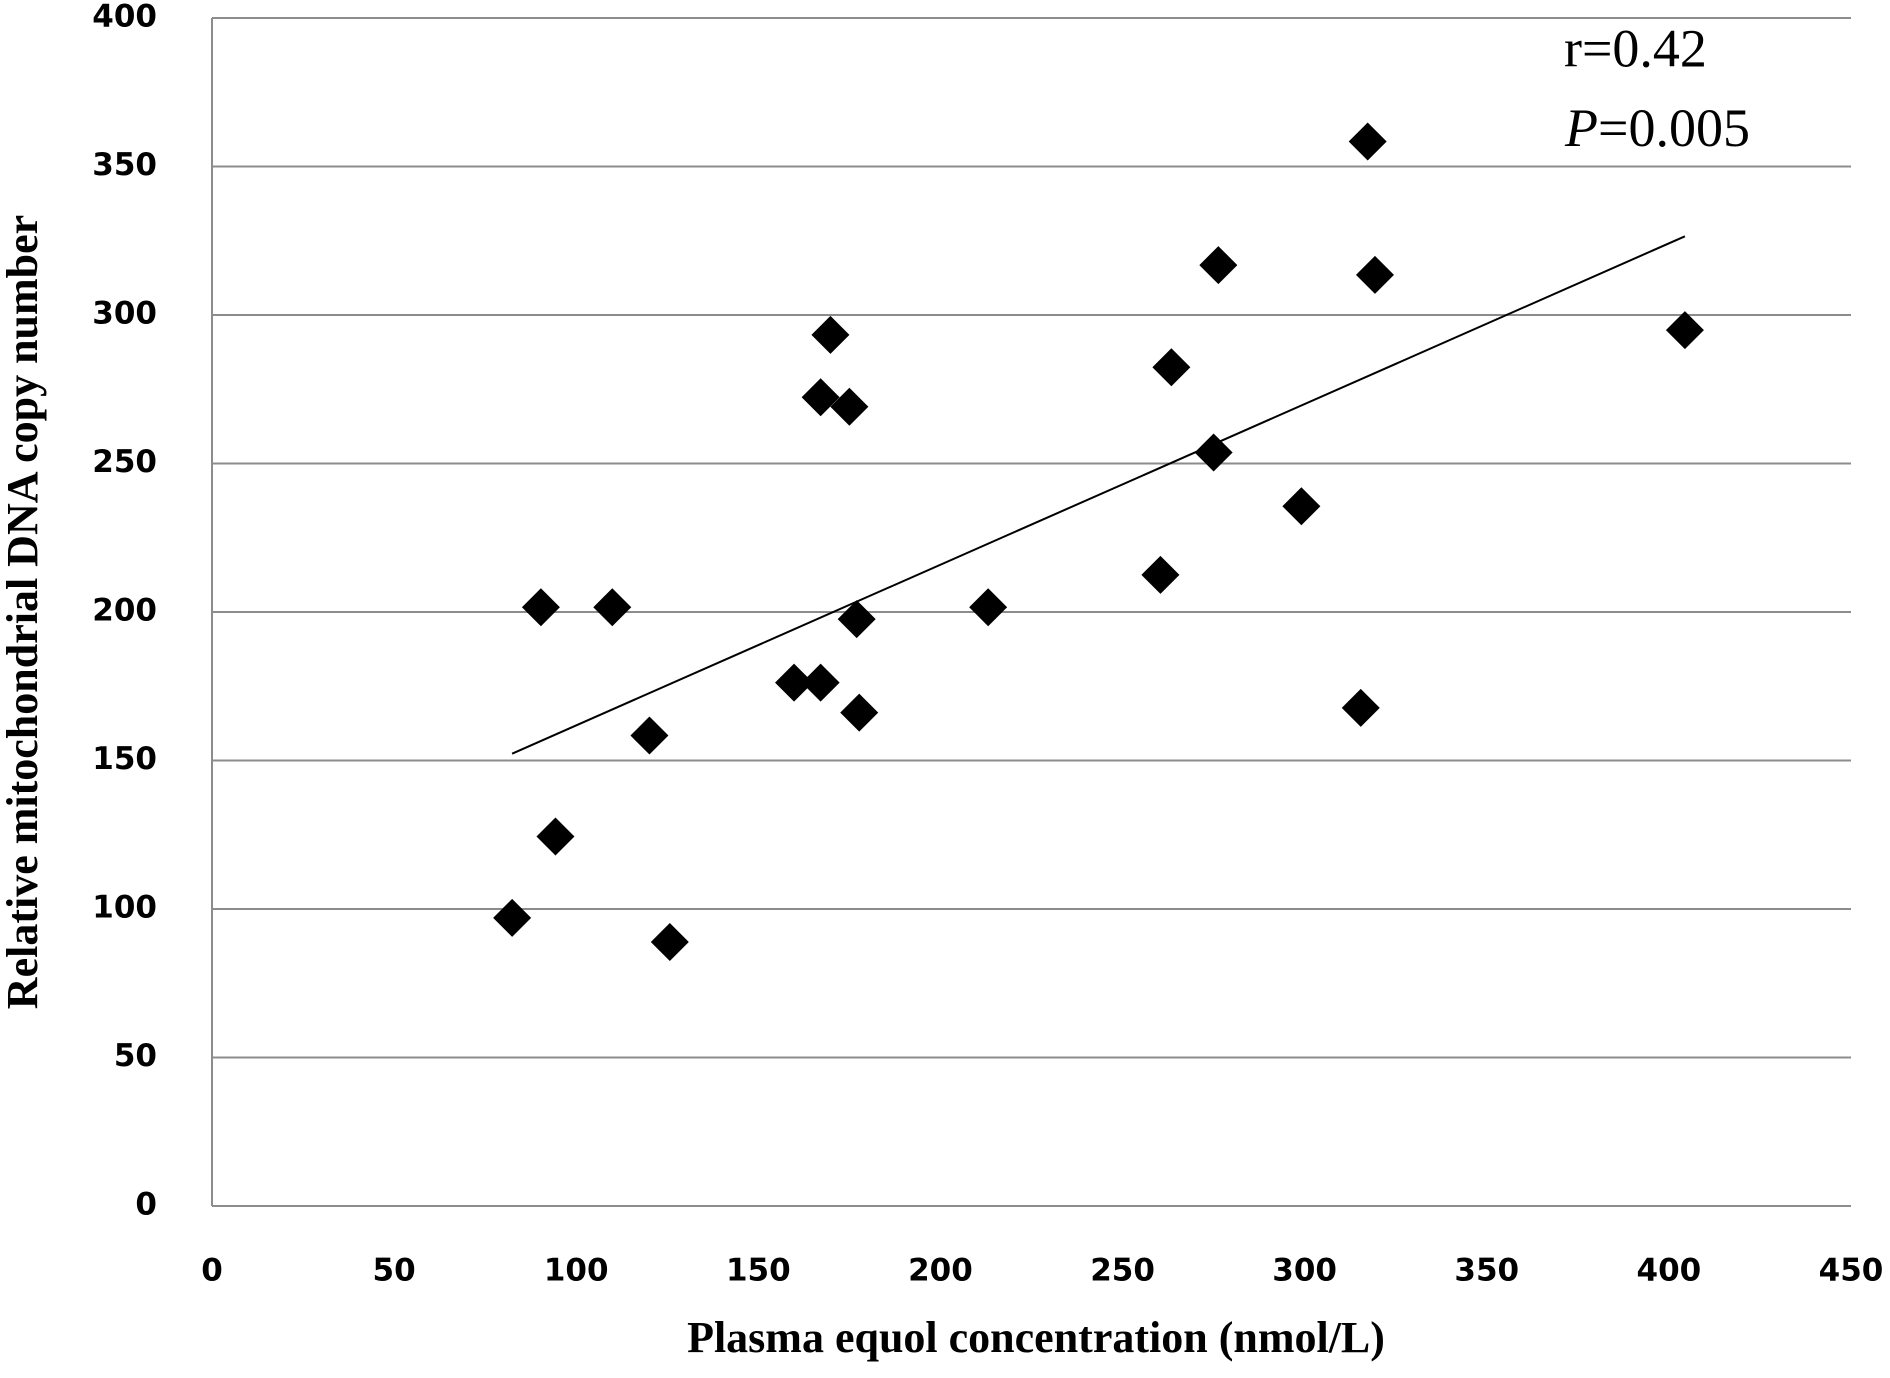  Describe the element at coordinates (124, 611) in the screenshot. I see `y-tick-label: 200` at that location.